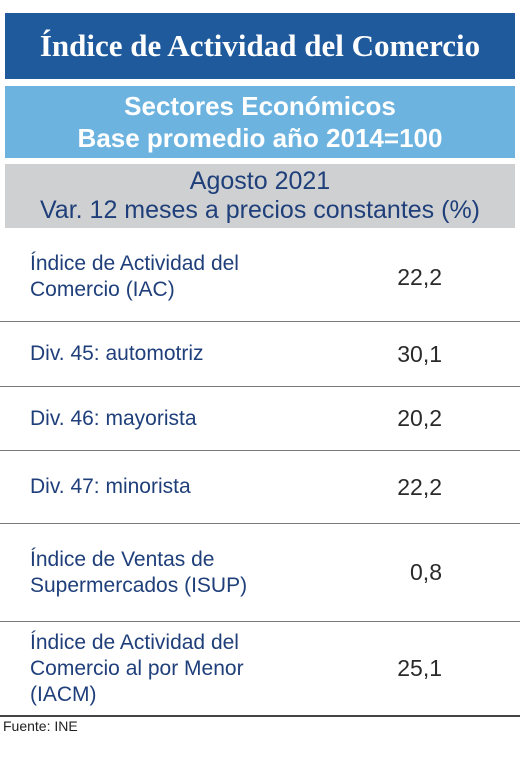 The width and height of the screenshot is (520, 771). Describe the element at coordinates (426, 572) in the screenshot. I see `row-value: 0,8` at that location.